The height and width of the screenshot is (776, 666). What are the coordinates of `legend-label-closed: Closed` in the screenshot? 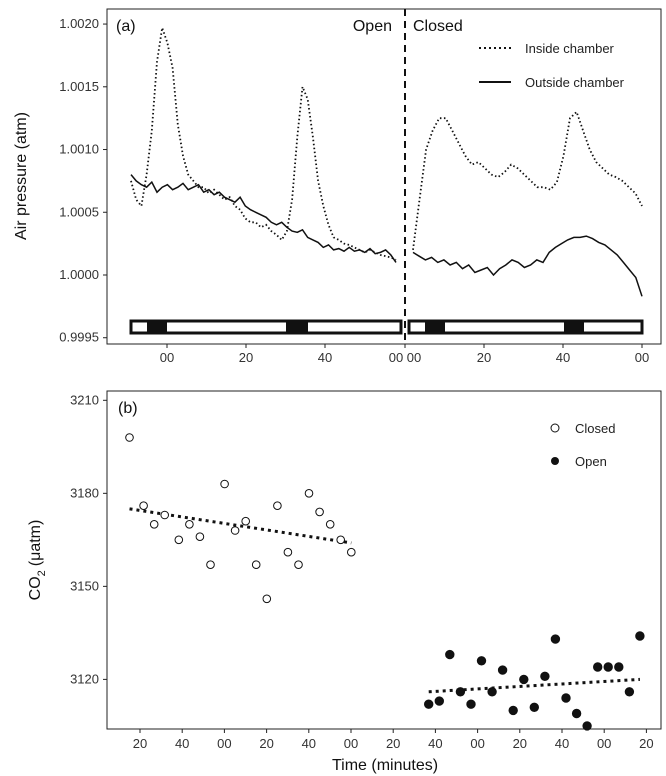 It's located at (595, 428).